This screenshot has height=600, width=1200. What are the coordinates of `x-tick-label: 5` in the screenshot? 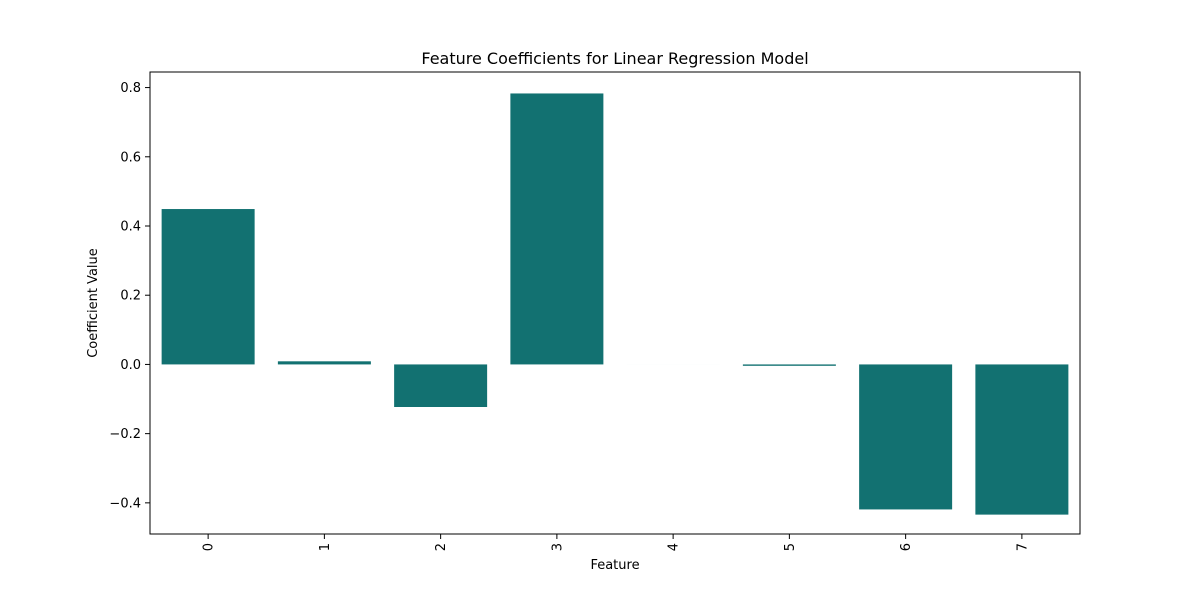 It's located at (790, 547).